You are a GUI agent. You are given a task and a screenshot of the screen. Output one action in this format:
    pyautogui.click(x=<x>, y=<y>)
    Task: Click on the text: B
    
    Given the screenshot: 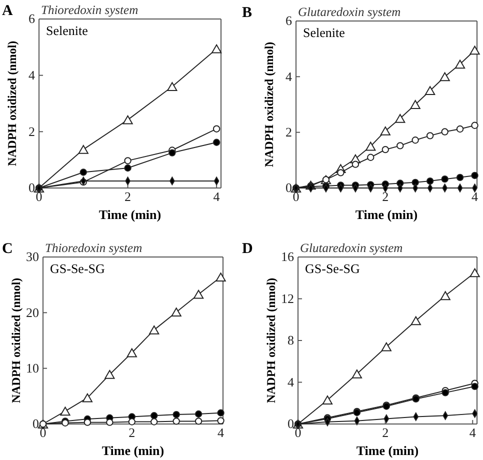 What is the action you would take?
    pyautogui.click(x=247, y=13)
    